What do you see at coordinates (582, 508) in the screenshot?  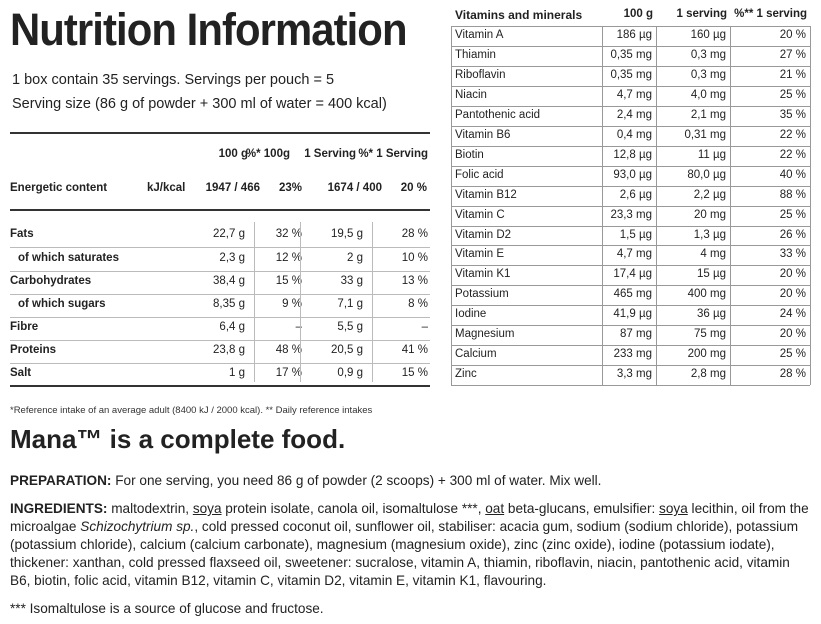 I see `ingredients-text: beta-glucans, emulsifier:` at bounding box center [582, 508].